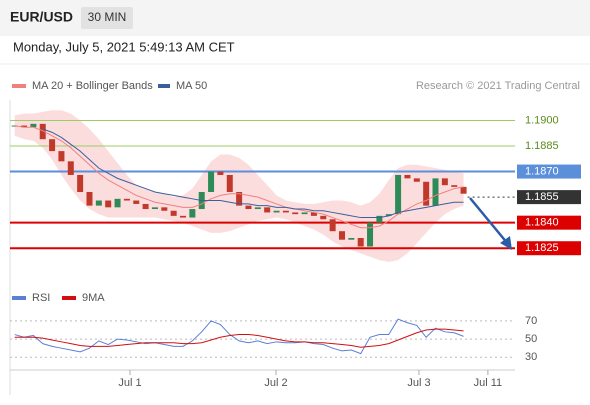 The width and height of the screenshot is (590, 405). I want to click on legend-label: MA 50, so click(191, 86).